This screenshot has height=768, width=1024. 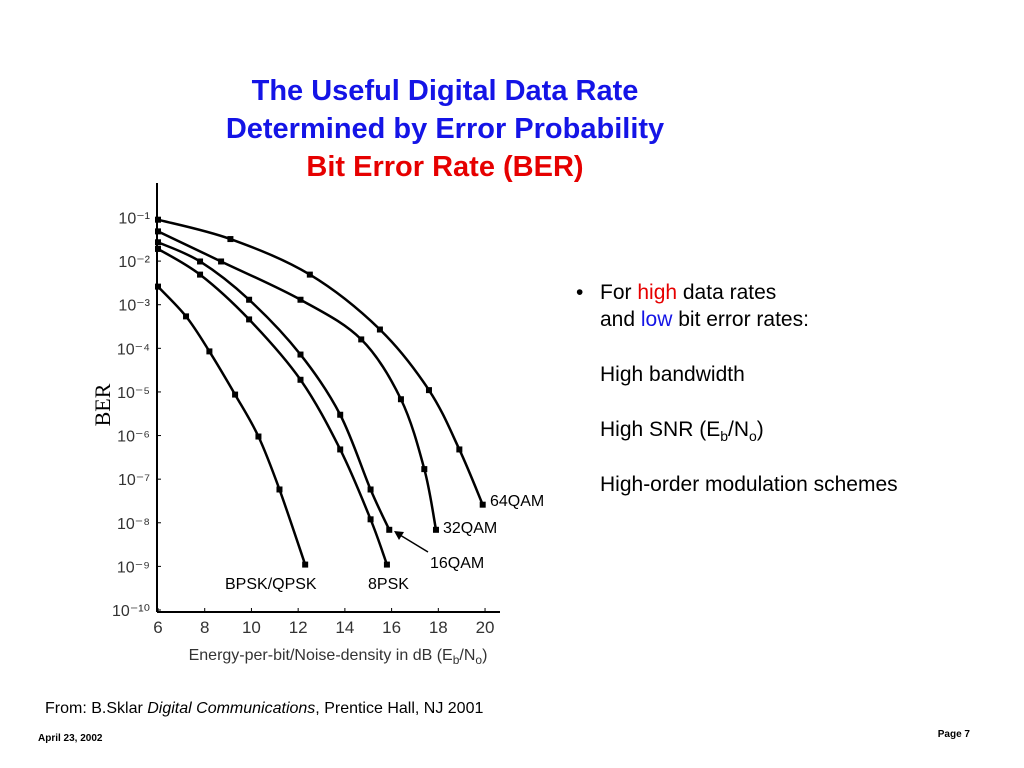 I want to click on y-tick-label: 10⁻¹⁰, so click(x=131, y=611).